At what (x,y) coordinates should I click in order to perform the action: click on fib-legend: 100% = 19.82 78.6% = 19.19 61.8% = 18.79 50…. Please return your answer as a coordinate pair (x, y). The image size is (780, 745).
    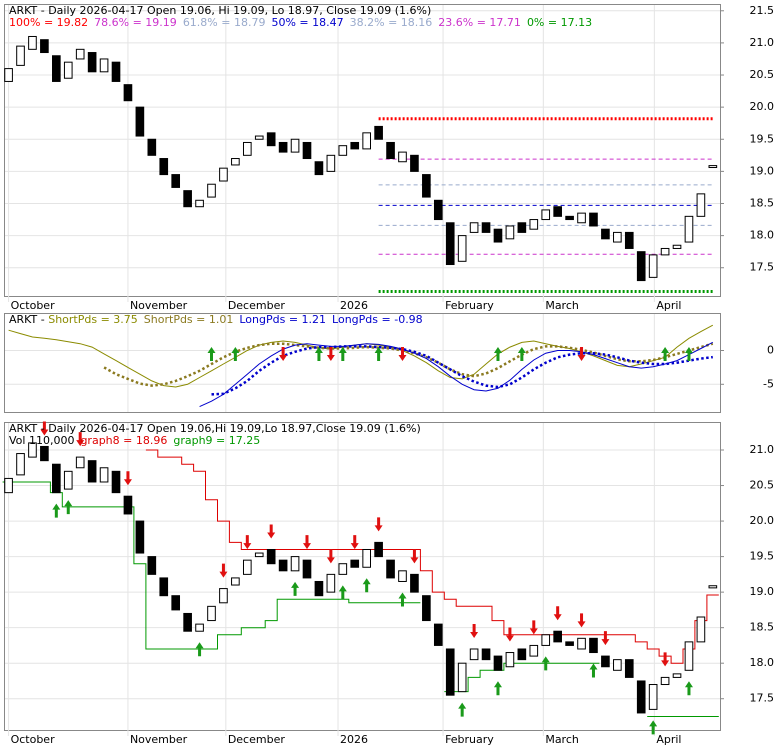
    Looking at the image, I should click on (300, 22).